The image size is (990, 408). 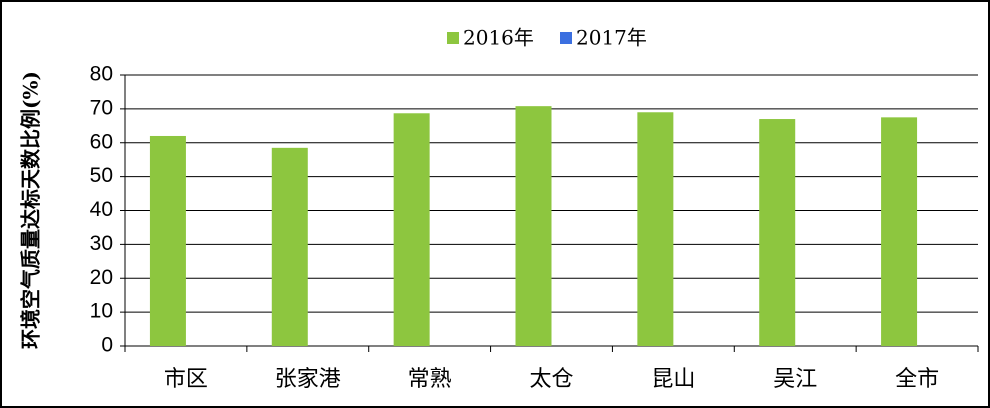 What do you see at coordinates (308, 379) in the screenshot?
I see `x-tick-label: 张家港` at bounding box center [308, 379].